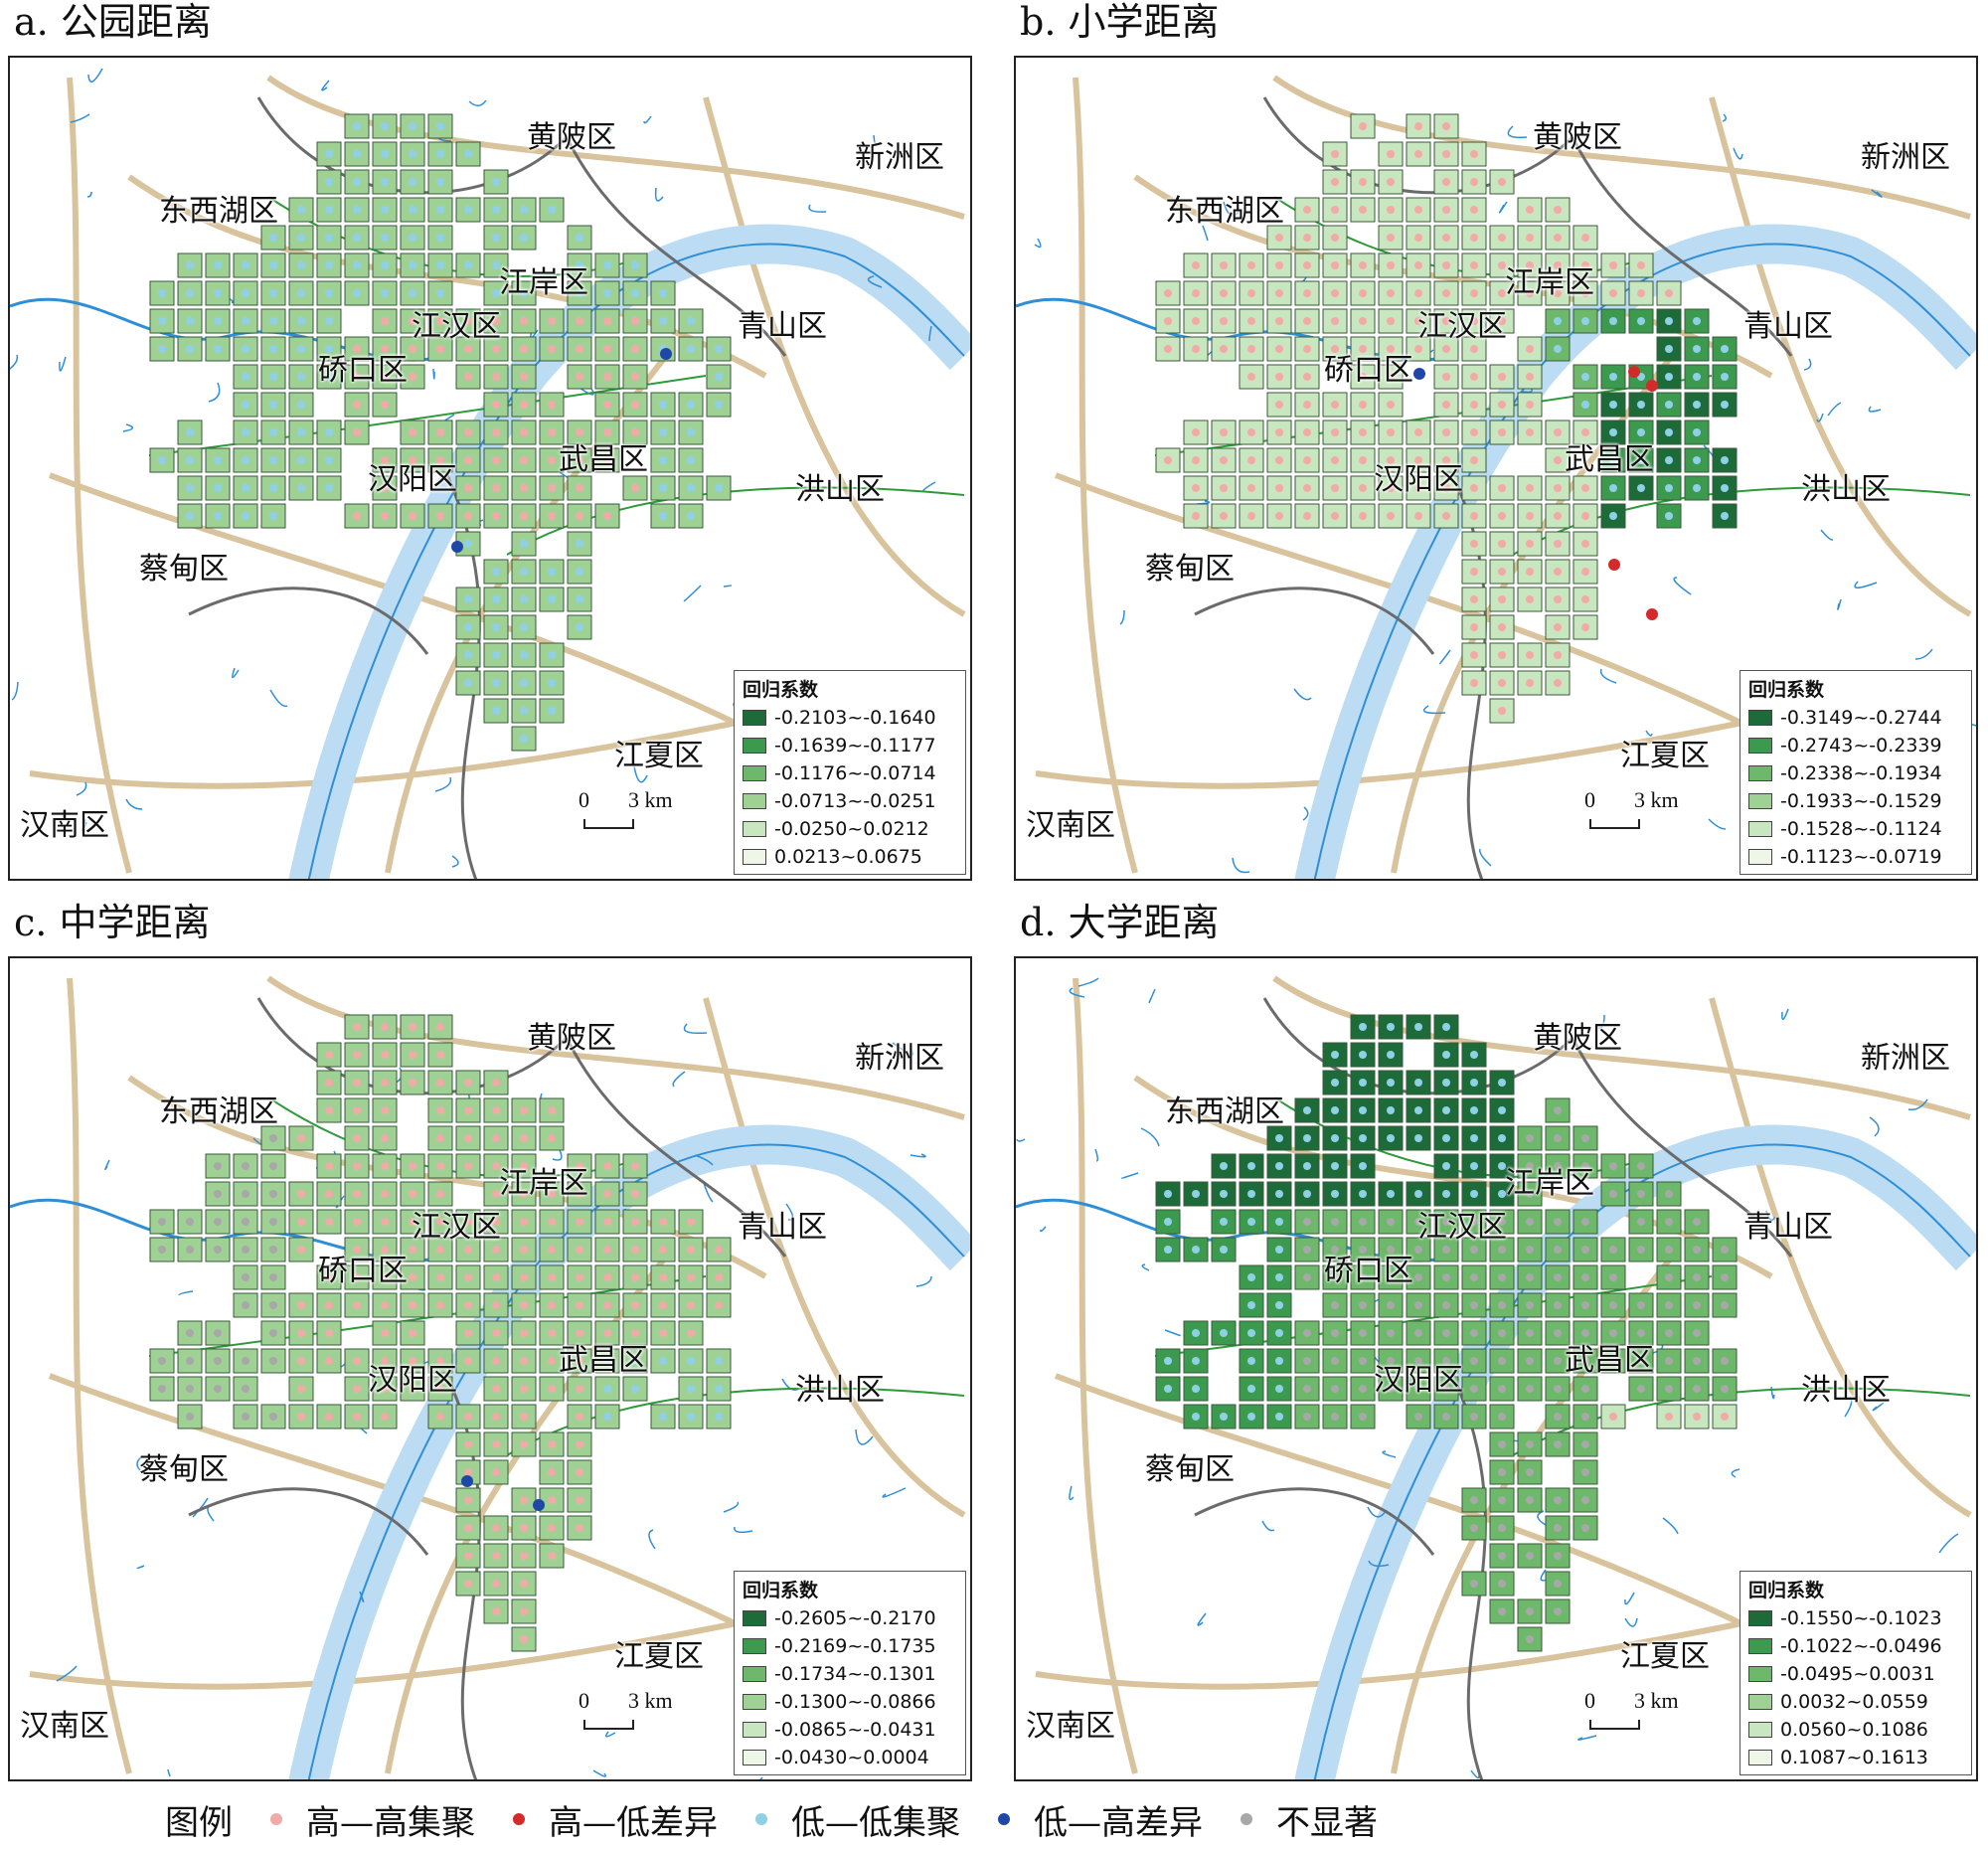  Describe the element at coordinates (1760, 773) in the screenshot. I see `legend-swatch` at that location.